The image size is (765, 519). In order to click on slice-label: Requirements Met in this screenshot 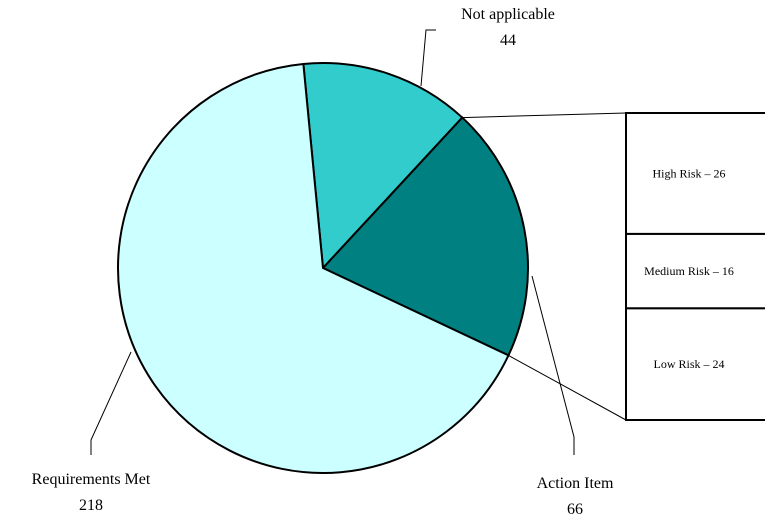, I will do `click(91, 479)`.